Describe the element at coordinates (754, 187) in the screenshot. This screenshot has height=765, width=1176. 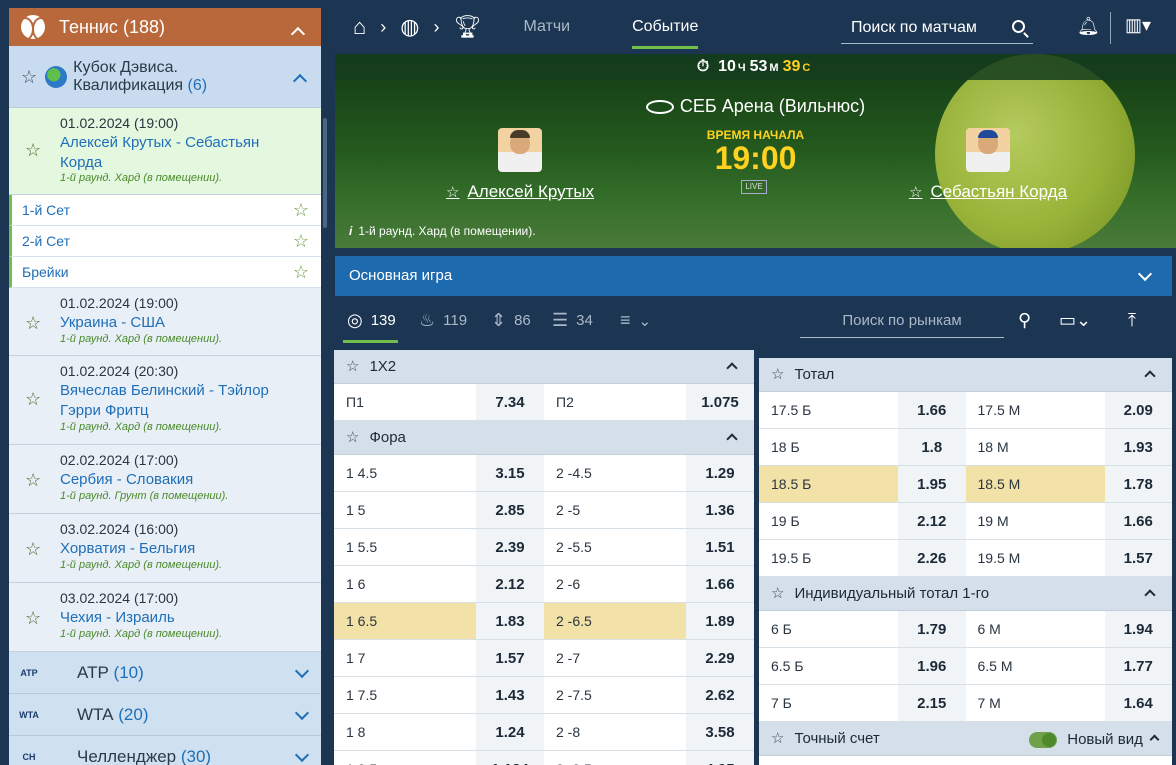
I see `live-tv-icon: LIVE` at that location.